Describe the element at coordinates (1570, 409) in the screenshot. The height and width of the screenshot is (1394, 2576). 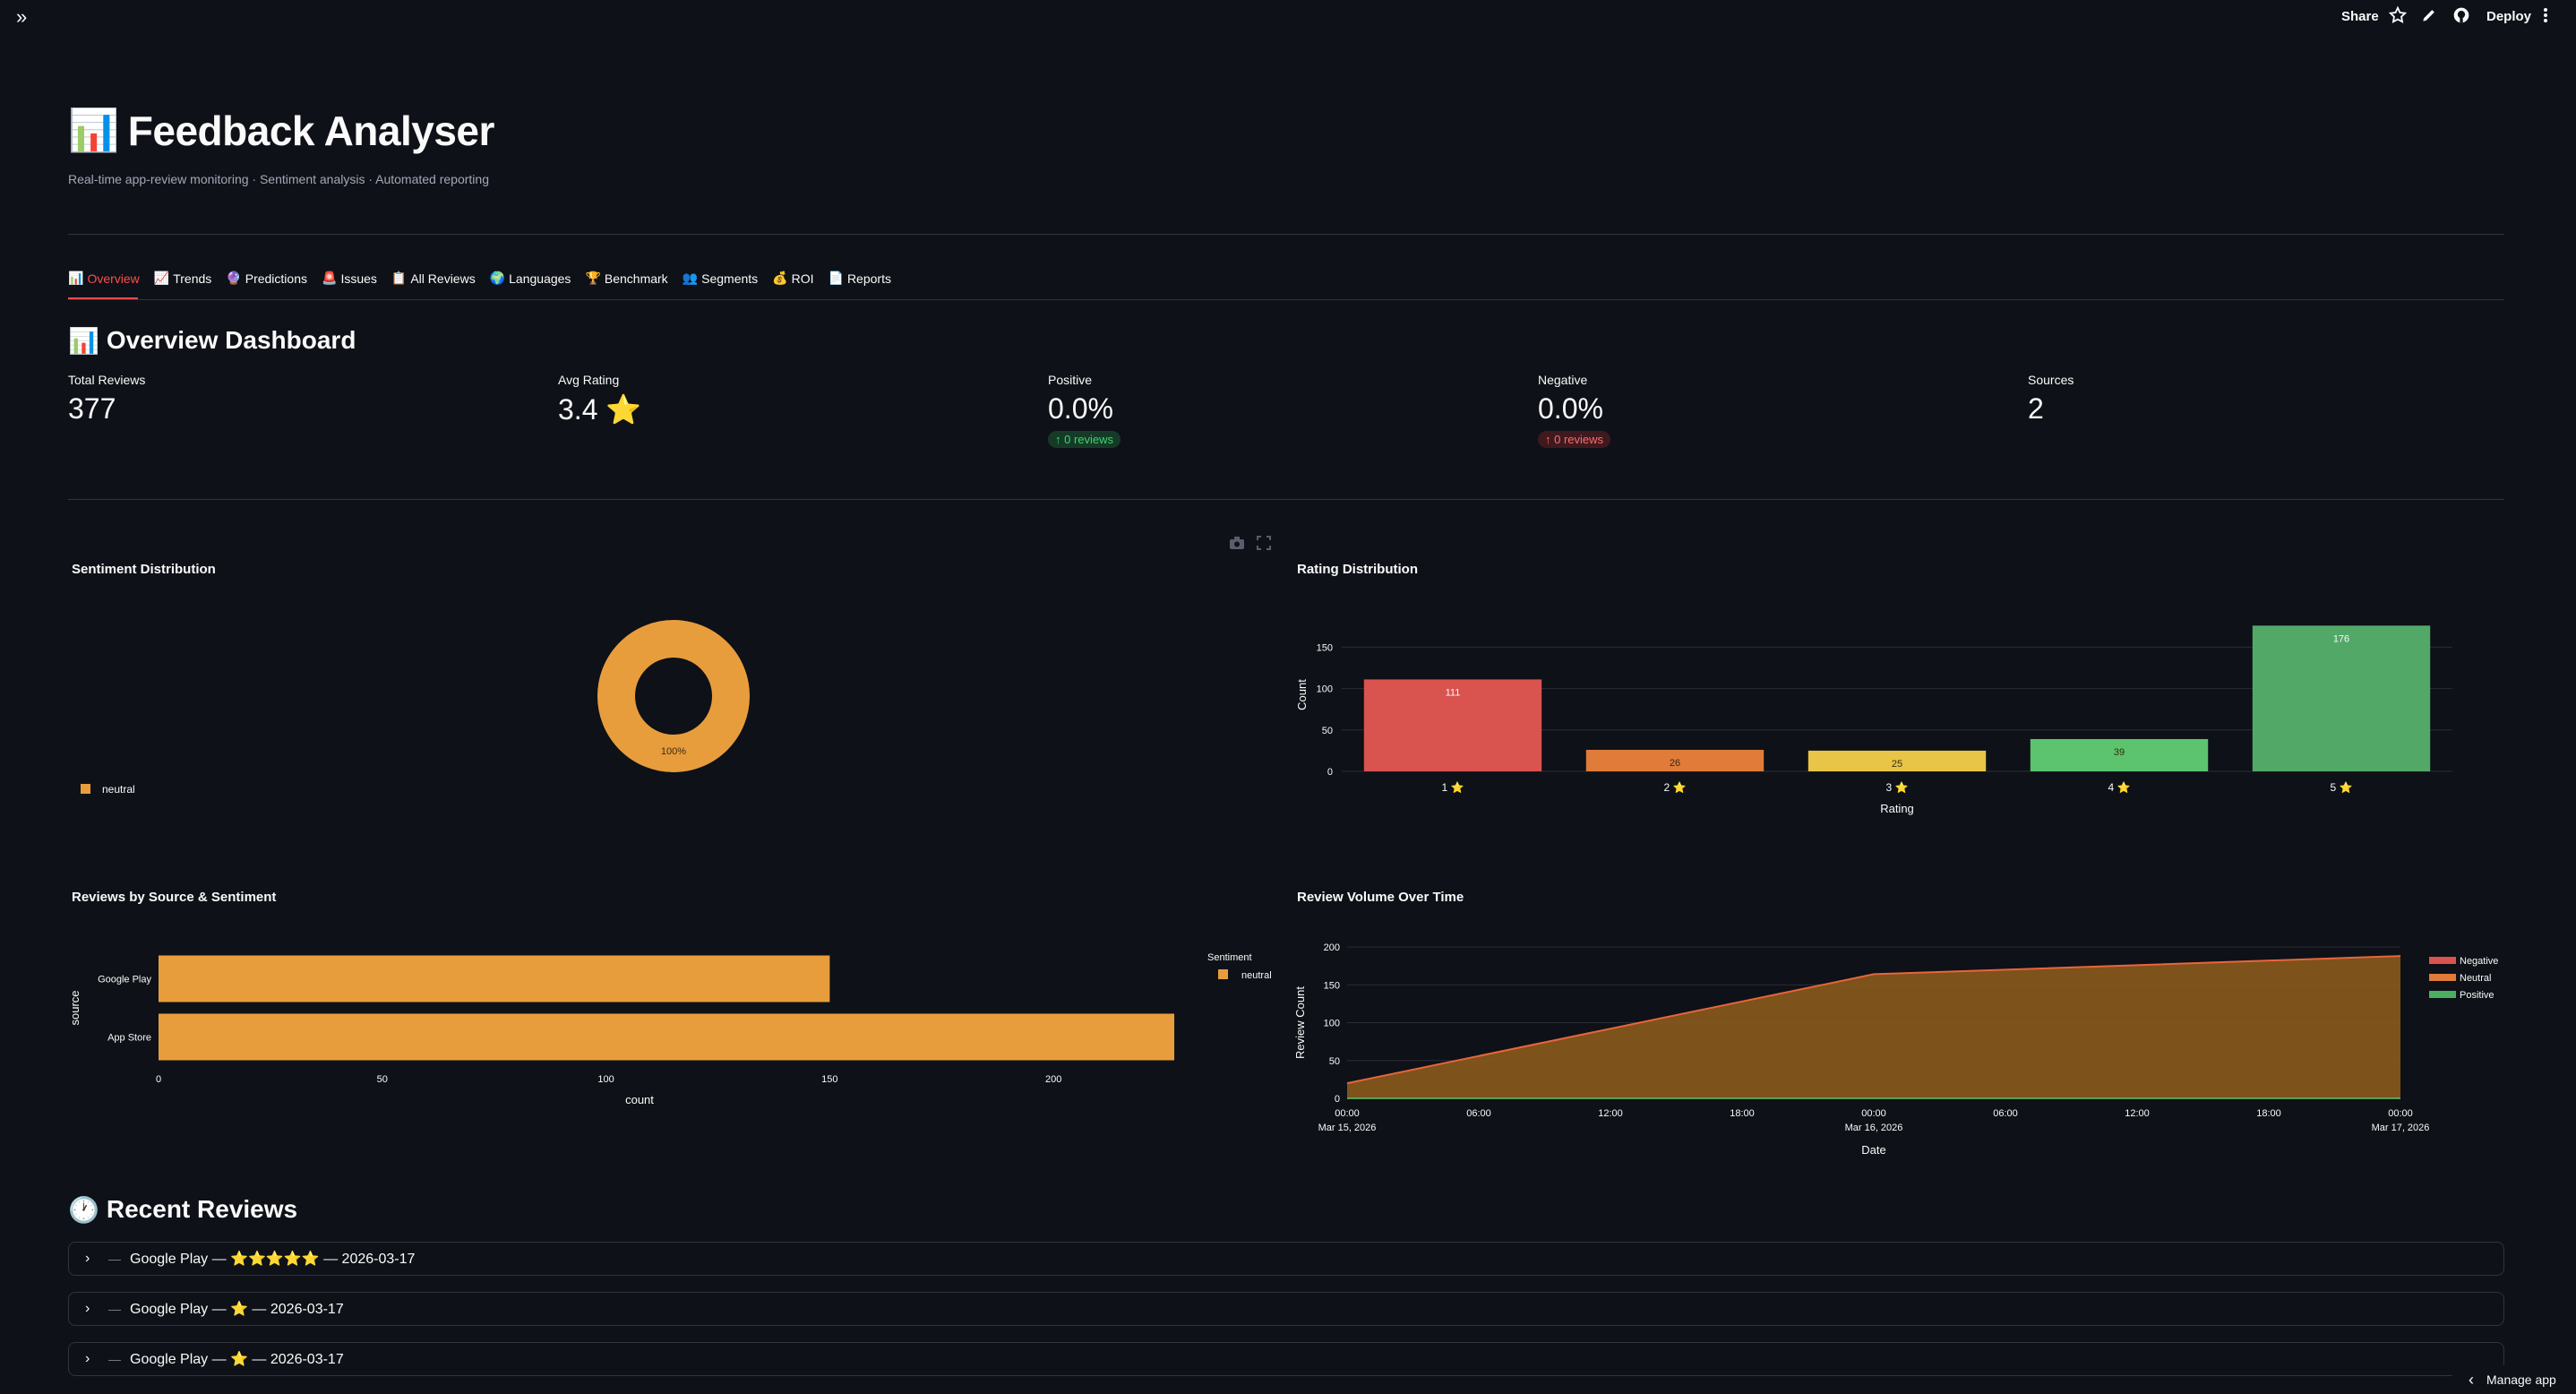
I see `metric-value: 0.0%` at that location.